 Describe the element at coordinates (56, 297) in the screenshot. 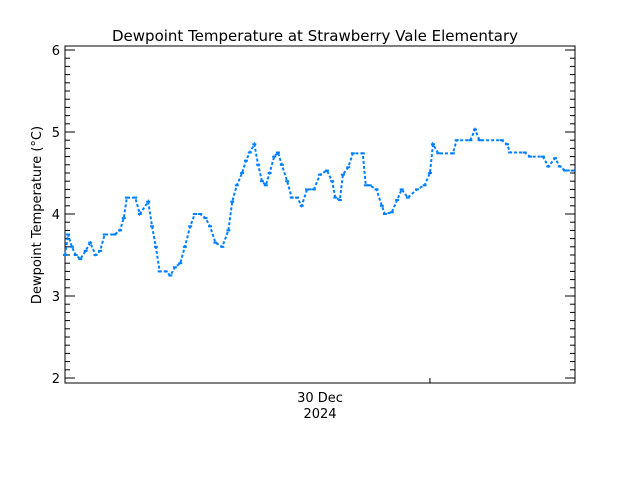

I see `y-tick-label: 3` at that location.